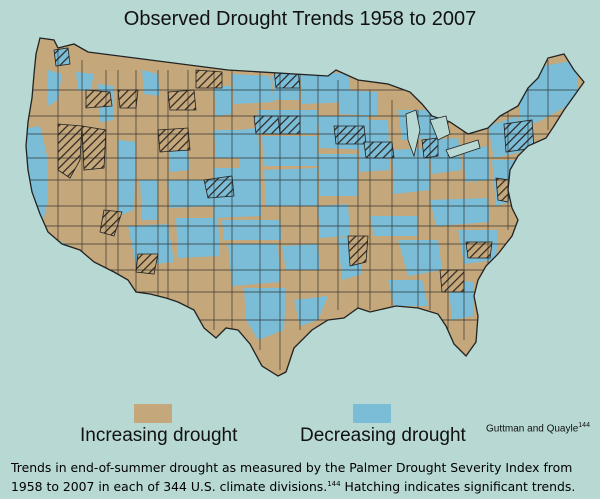 This screenshot has height=499, width=600. What do you see at coordinates (463, 149) in the screenshot?
I see `lake-erie` at bounding box center [463, 149].